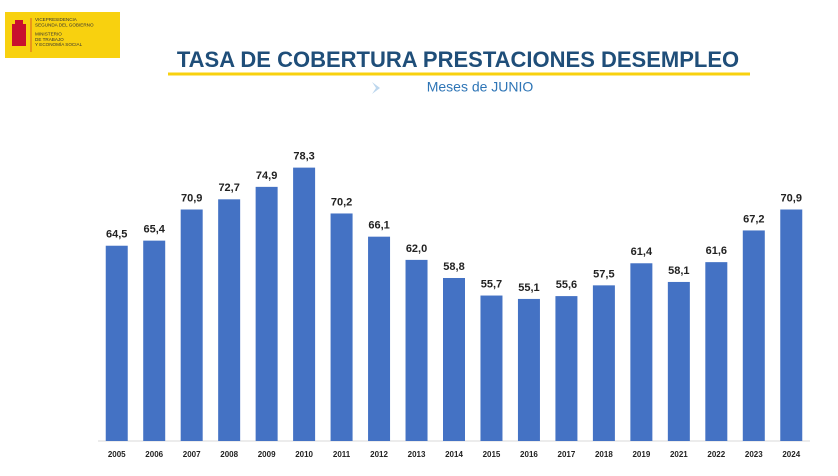 Image resolution: width=838 pixels, height=476 pixels. Describe the element at coordinates (491, 284) in the screenshot. I see `value-label: 55,7` at that location.